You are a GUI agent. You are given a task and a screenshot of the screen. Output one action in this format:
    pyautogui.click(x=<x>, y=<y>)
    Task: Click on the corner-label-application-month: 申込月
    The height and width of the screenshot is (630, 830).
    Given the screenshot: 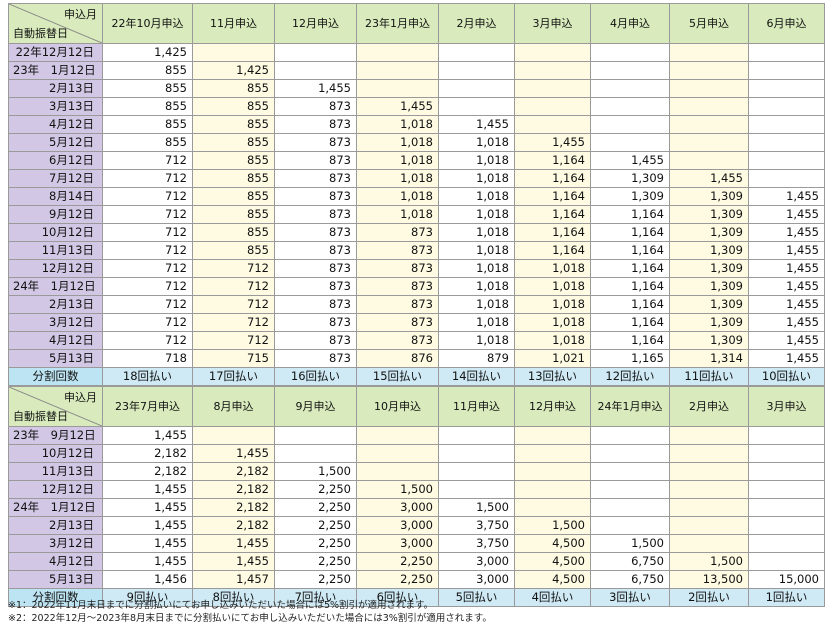 What is the action you would take?
    pyautogui.click(x=80, y=14)
    